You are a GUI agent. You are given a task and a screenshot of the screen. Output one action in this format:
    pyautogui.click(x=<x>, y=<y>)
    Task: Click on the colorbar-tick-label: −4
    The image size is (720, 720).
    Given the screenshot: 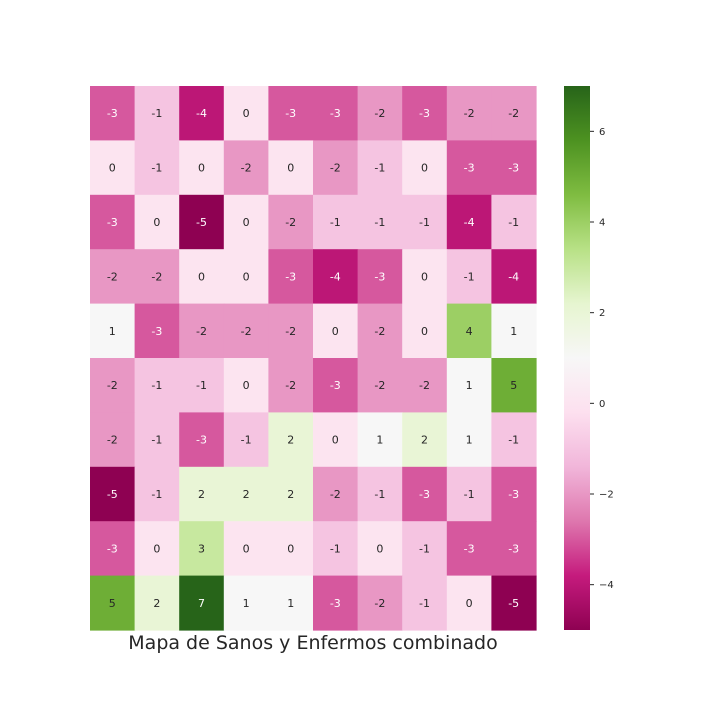 What is the action you would take?
    pyautogui.click(x=606, y=585)
    